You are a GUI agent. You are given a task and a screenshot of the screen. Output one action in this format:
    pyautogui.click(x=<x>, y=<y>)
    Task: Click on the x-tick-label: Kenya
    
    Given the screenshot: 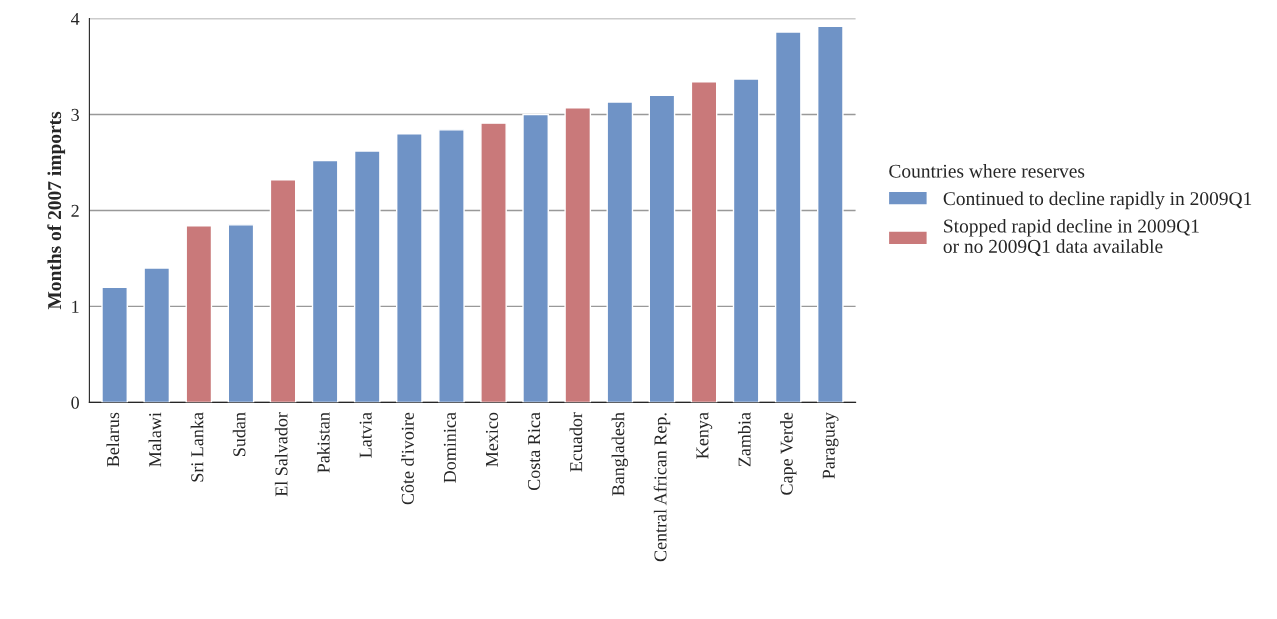 What is the action you would take?
    pyautogui.click(x=704, y=435)
    